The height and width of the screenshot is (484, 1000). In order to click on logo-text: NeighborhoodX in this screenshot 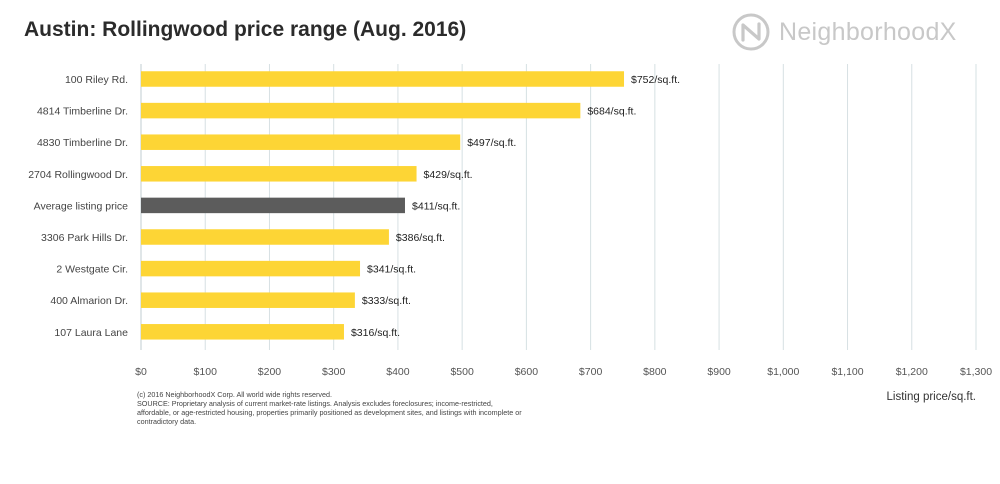, I will do `click(868, 31)`.